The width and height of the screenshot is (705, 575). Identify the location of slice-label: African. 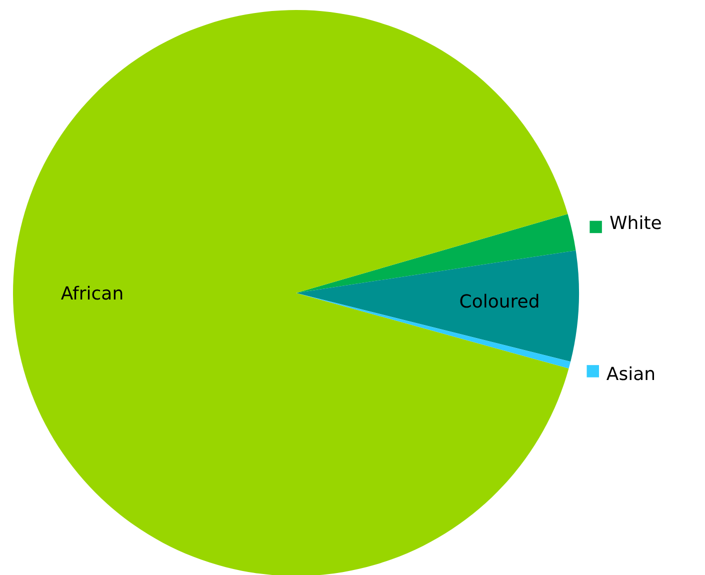
(92, 293).